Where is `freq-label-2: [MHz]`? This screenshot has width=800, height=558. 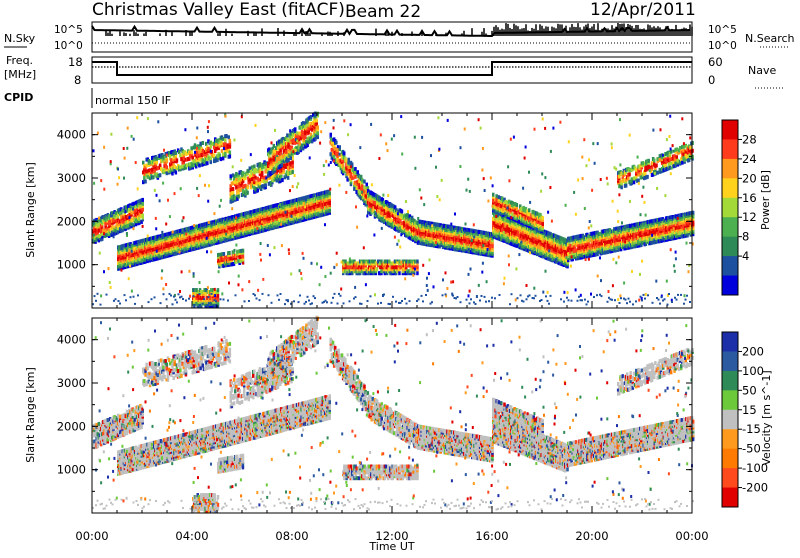 freq-label-2: [MHz] is located at coordinates (20, 74).